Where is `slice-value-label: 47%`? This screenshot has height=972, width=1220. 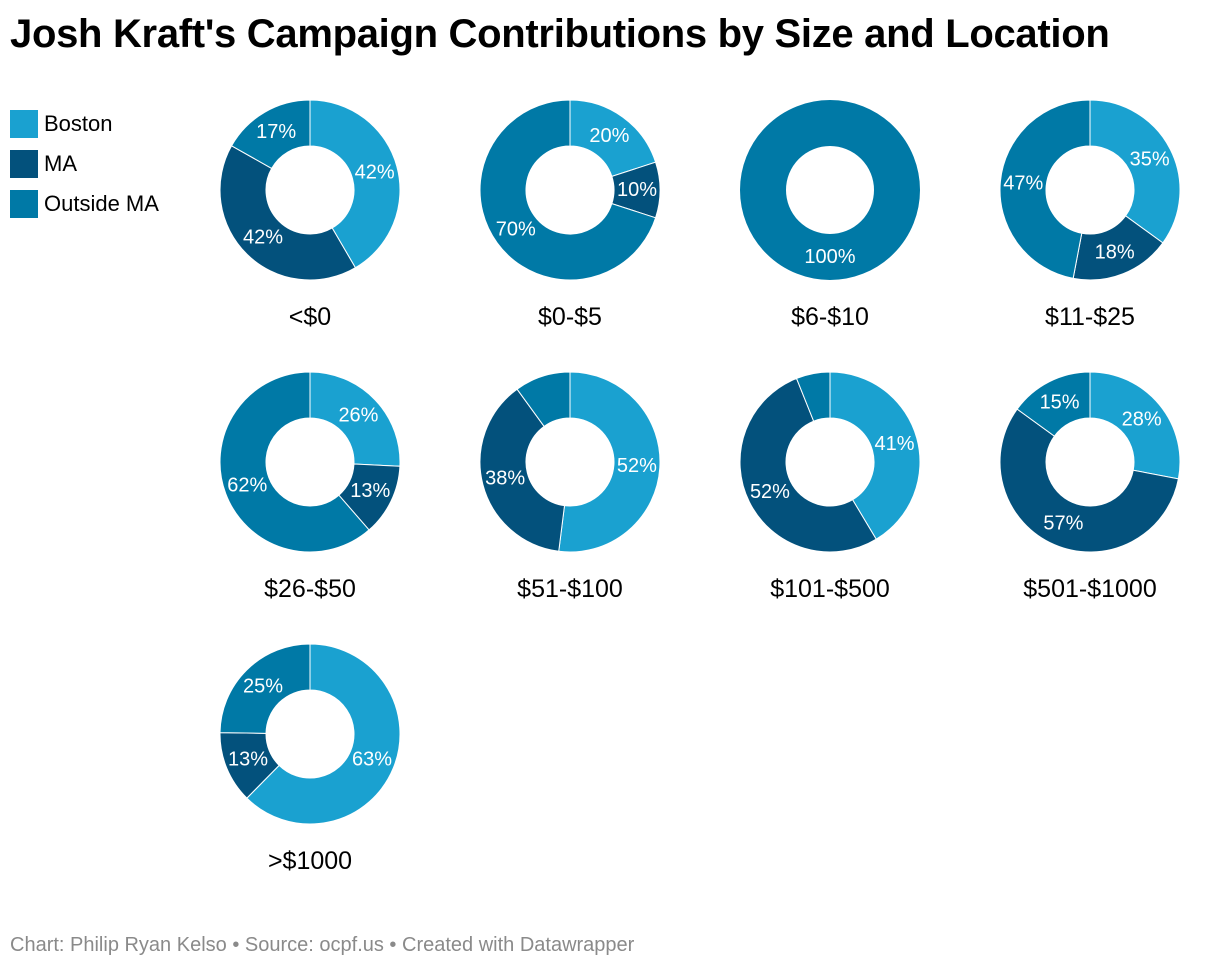 slice-value-label: 47% is located at coordinates (1023, 184).